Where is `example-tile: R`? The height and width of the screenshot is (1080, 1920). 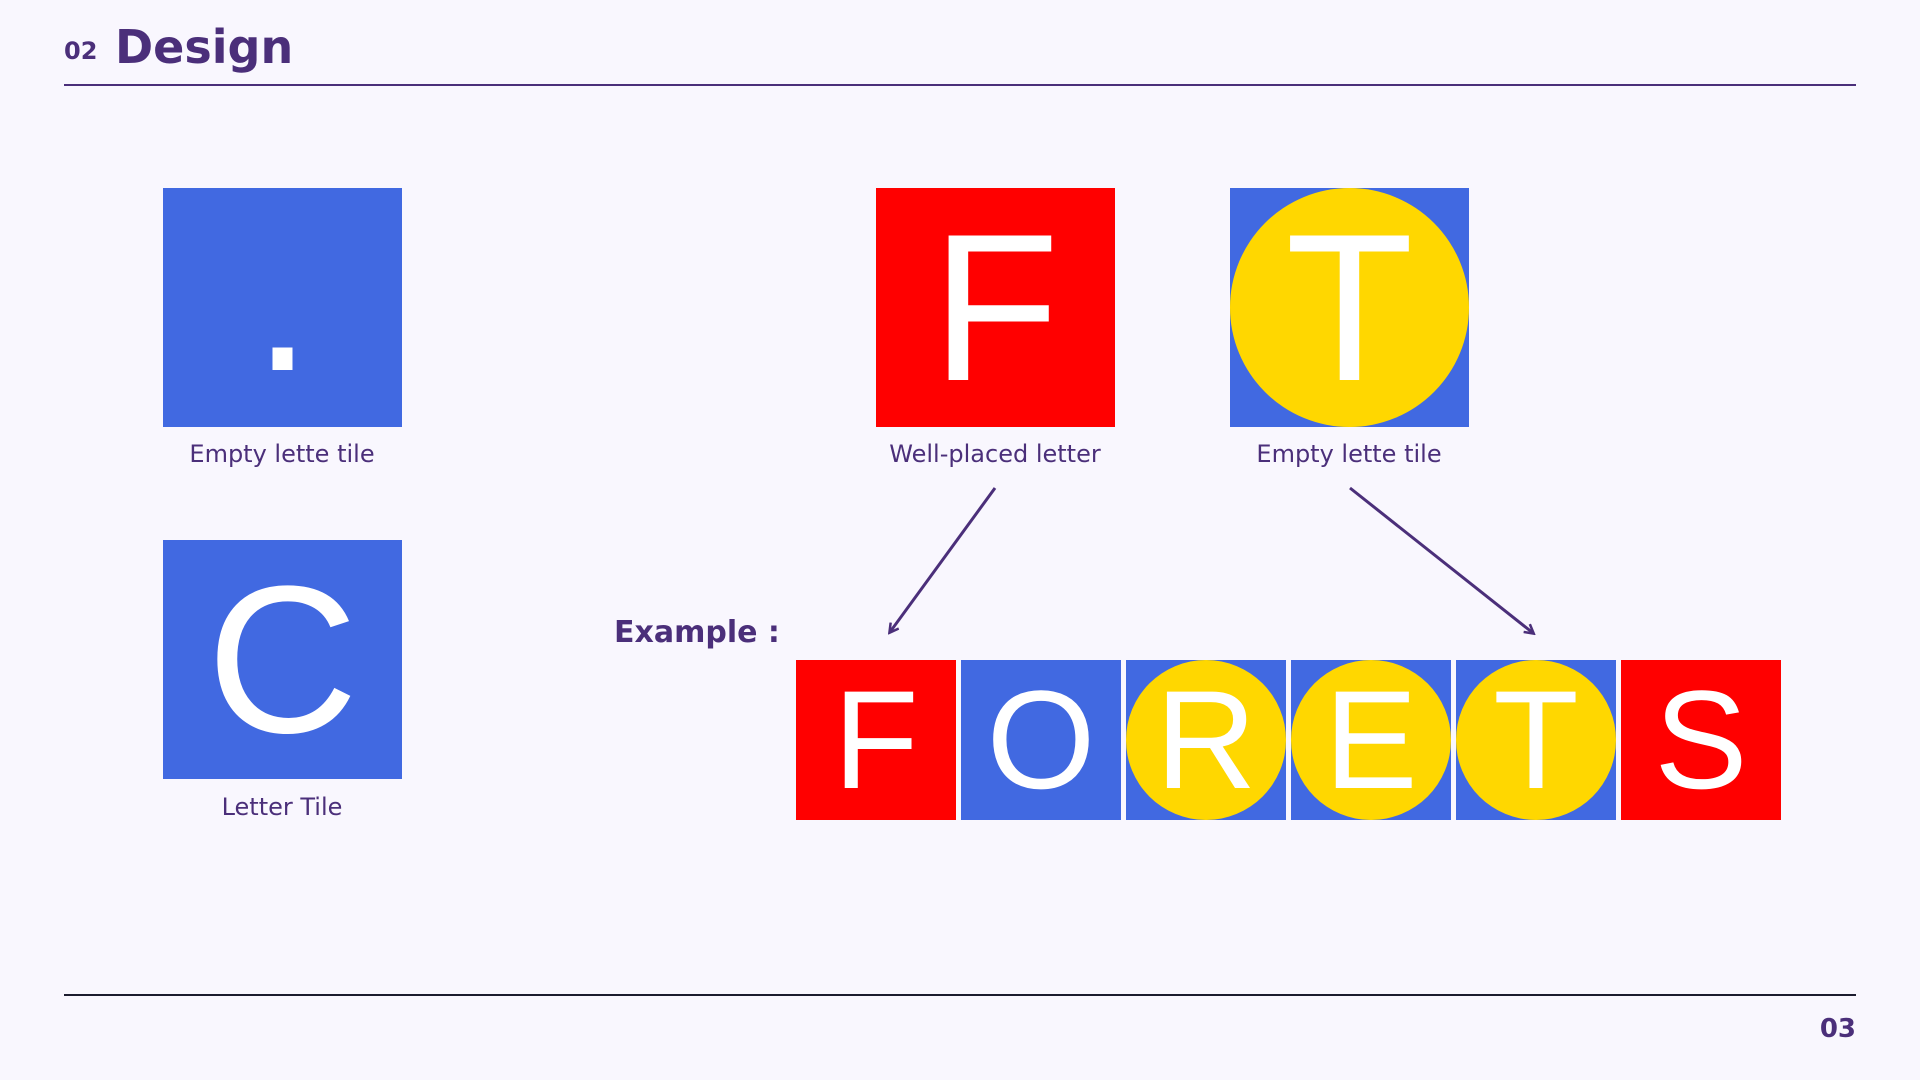
example-tile: R is located at coordinates (1206, 740).